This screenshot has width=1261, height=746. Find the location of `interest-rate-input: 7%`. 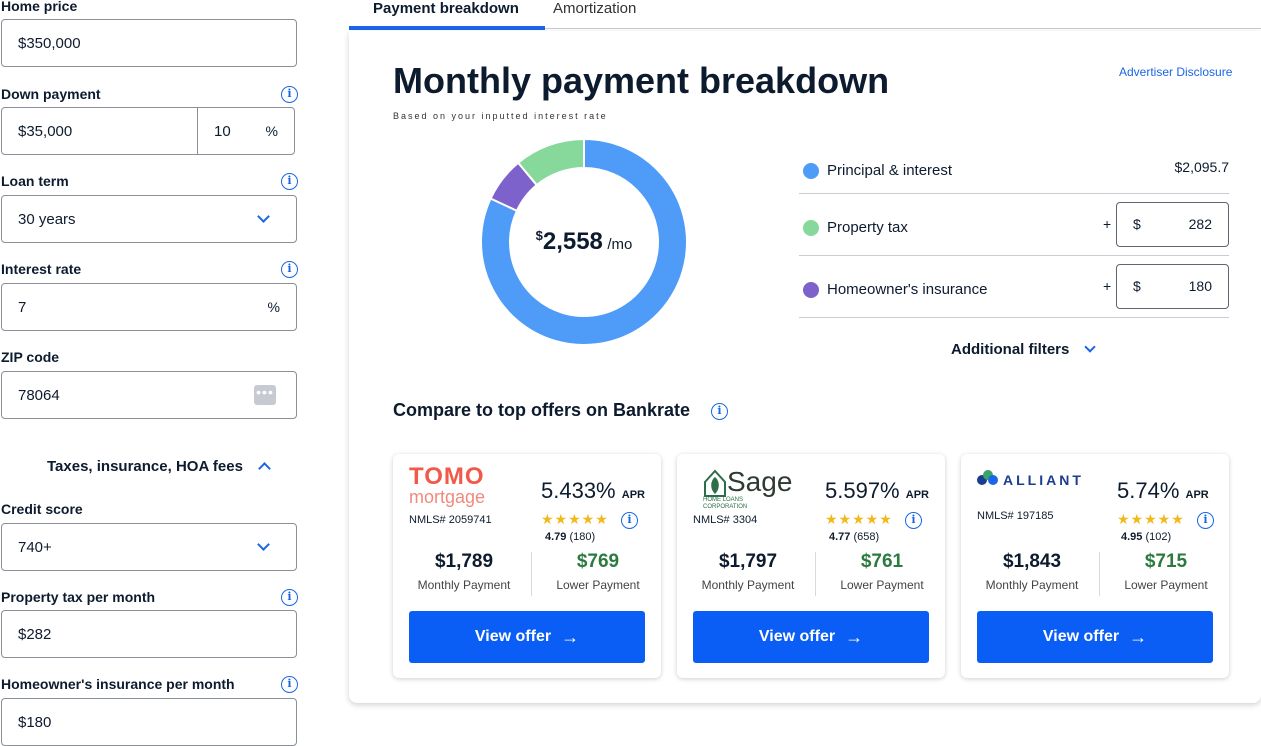

interest-rate-input: 7% is located at coordinates (149, 307).